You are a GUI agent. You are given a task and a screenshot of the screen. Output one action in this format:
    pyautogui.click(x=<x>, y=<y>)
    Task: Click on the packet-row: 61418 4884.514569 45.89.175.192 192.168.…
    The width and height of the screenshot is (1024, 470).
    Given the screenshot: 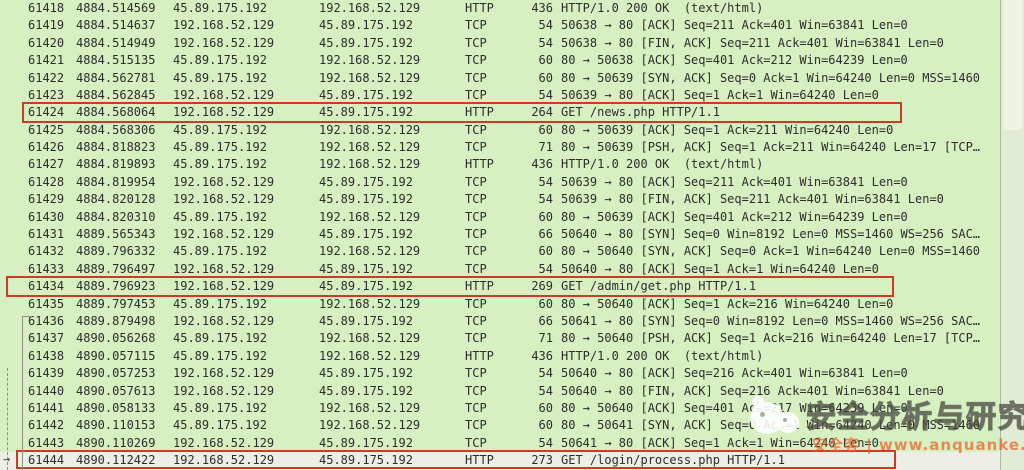 What is the action you would take?
    pyautogui.click(x=500, y=8)
    